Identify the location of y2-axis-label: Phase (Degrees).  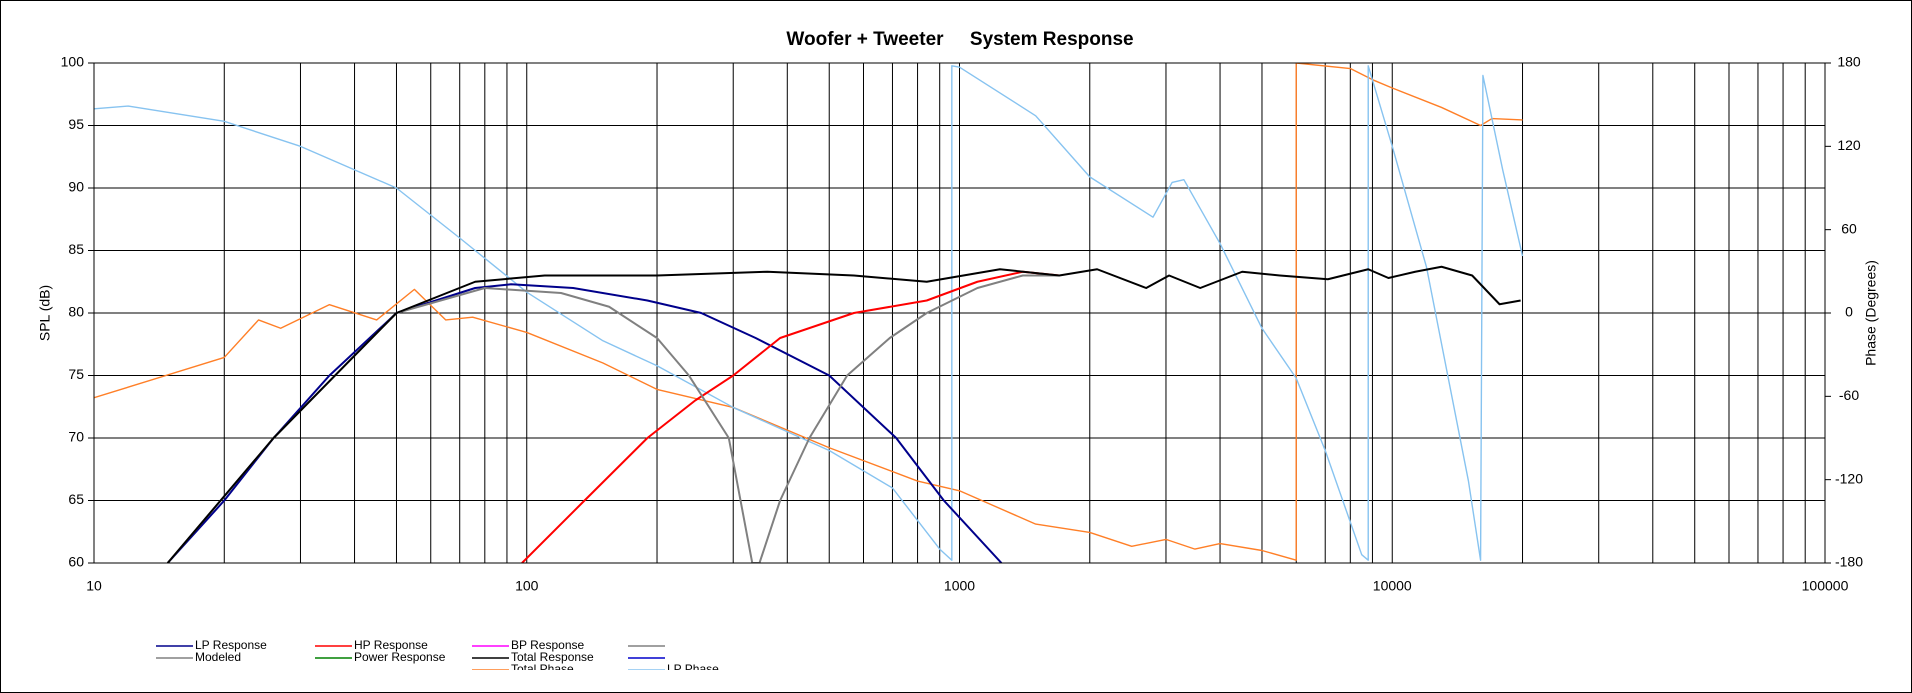
(1871, 313).